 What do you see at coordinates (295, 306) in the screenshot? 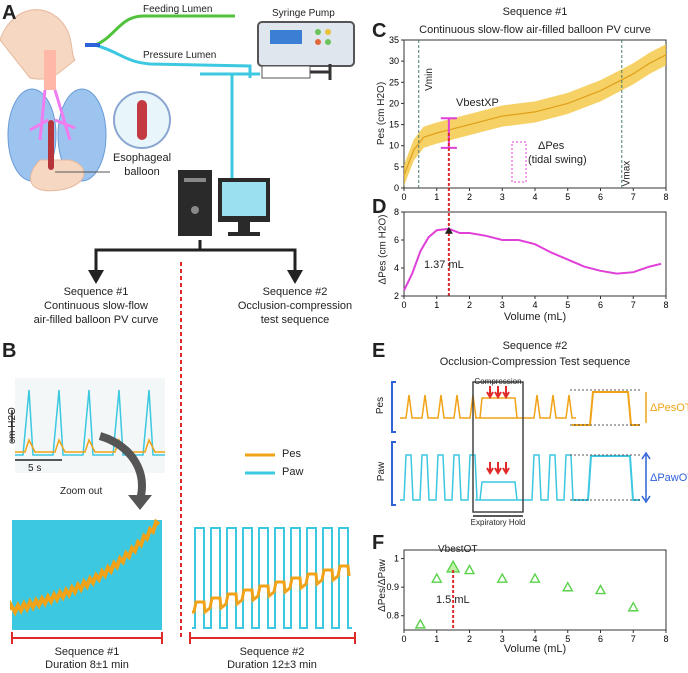
I see `seq2-line1: Occlusion-compression` at bounding box center [295, 306].